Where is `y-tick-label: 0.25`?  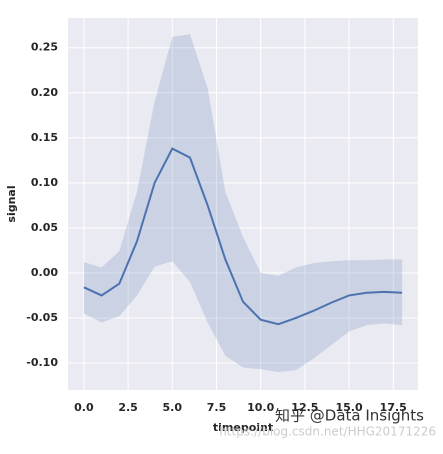
y-tick-label: 0.25 is located at coordinates (44, 47).